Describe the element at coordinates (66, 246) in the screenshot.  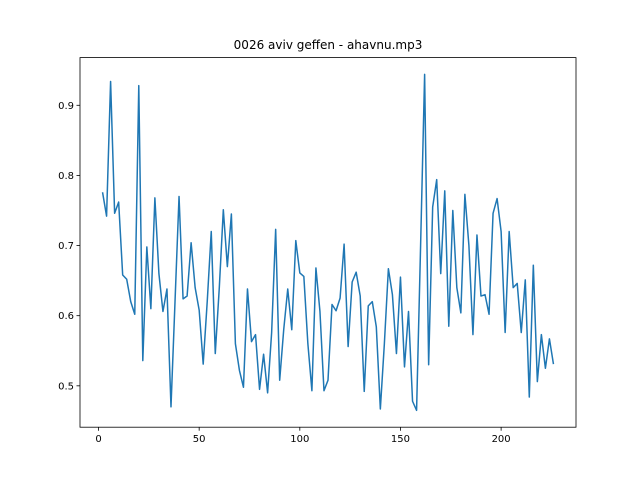
I see `y-tick-label: 0.7` at that location.